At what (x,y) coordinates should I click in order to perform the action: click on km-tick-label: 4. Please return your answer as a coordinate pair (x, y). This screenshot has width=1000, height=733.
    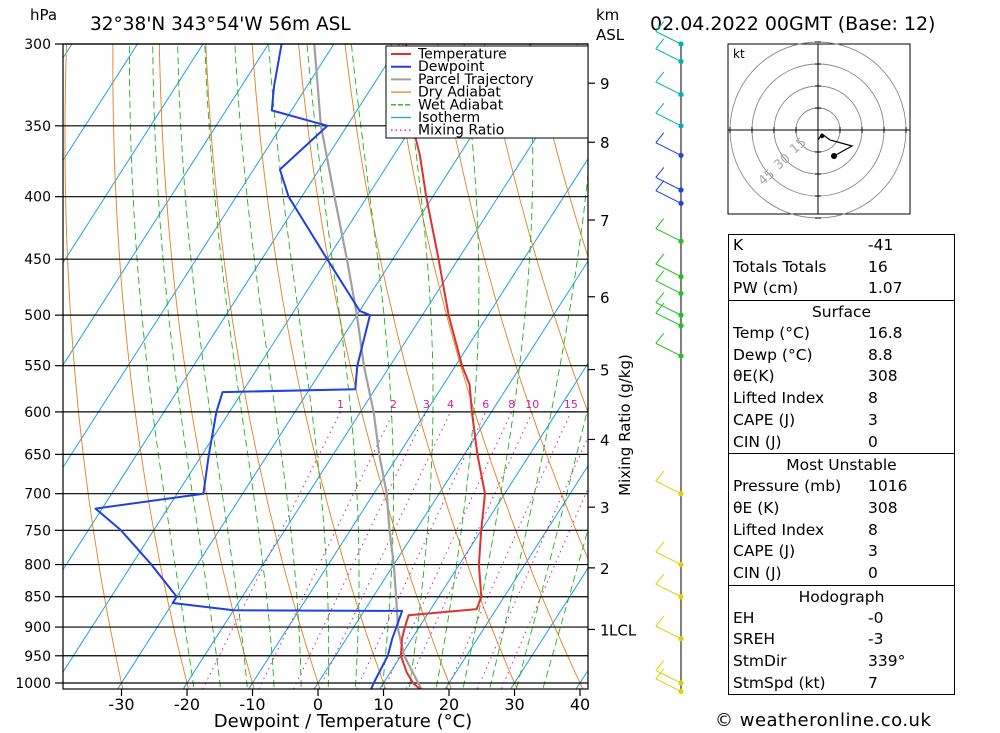
    Looking at the image, I should click on (605, 440).